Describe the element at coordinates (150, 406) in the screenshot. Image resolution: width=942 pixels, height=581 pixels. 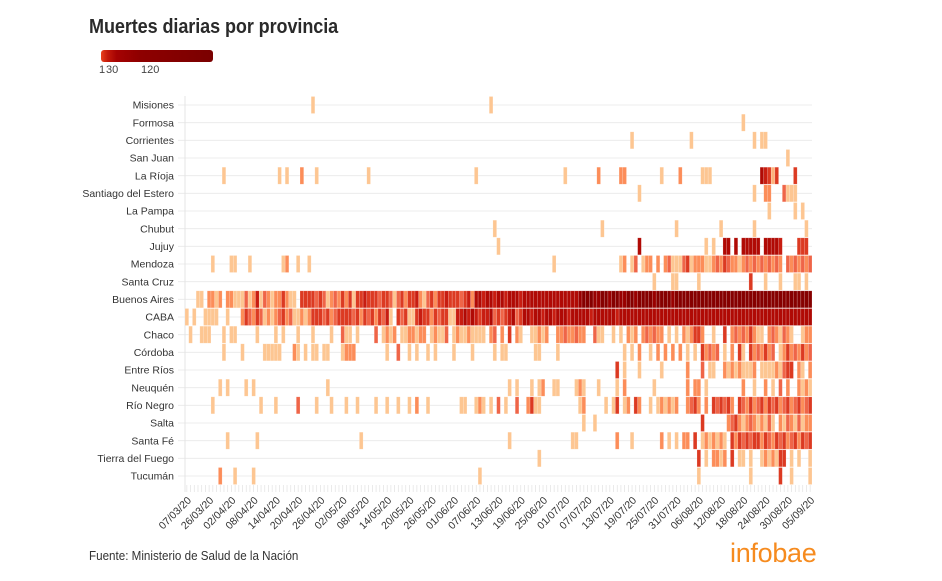
I see `row-label: Río Negro` at that location.